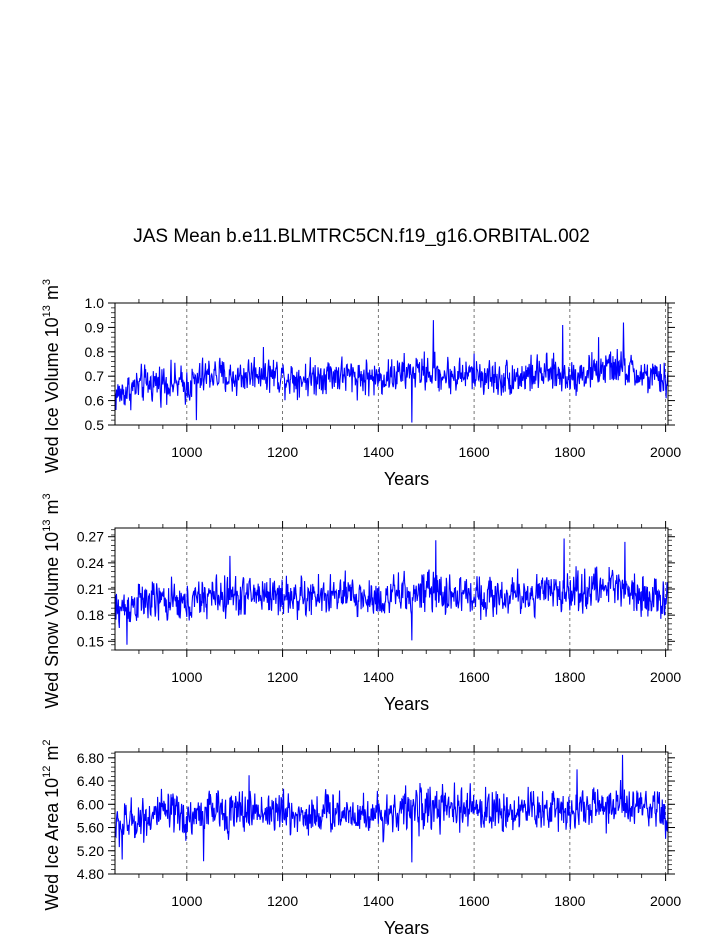  I want to click on y-tick-label: 0.27, so click(90, 537).